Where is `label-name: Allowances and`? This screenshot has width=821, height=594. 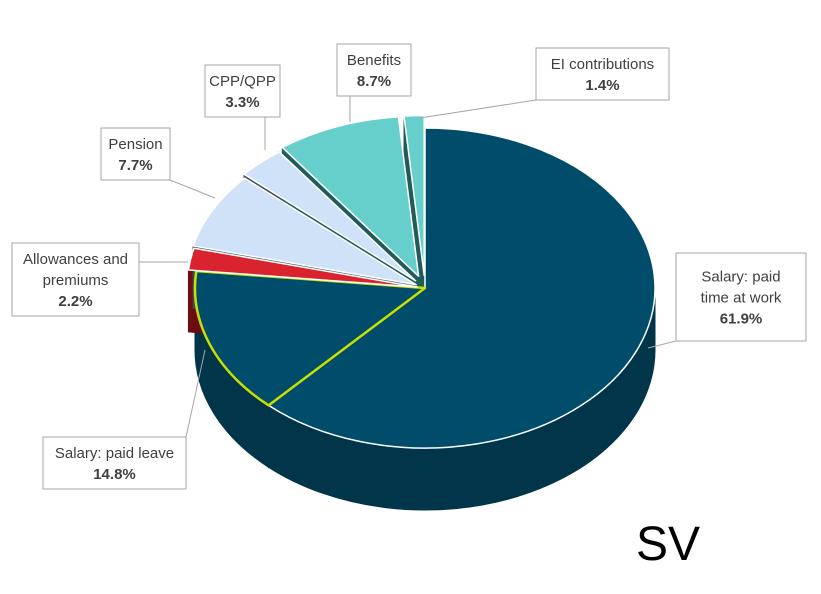 label-name: Allowances and is located at coordinates (75, 259).